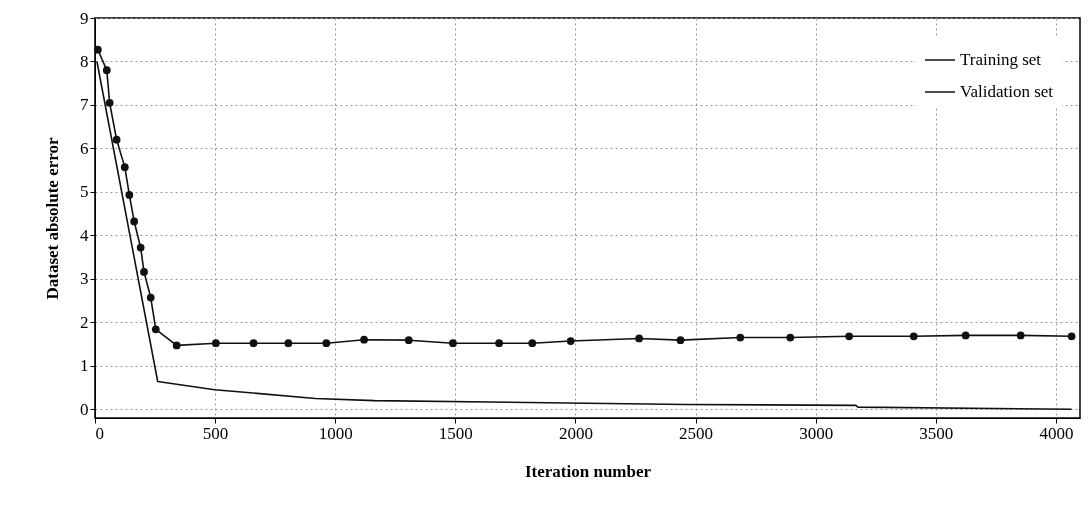 The image size is (1088, 511). What do you see at coordinates (84, 105) in the screenshot?
I see `y-tick-label: 7` at bounding box center [84, 105].